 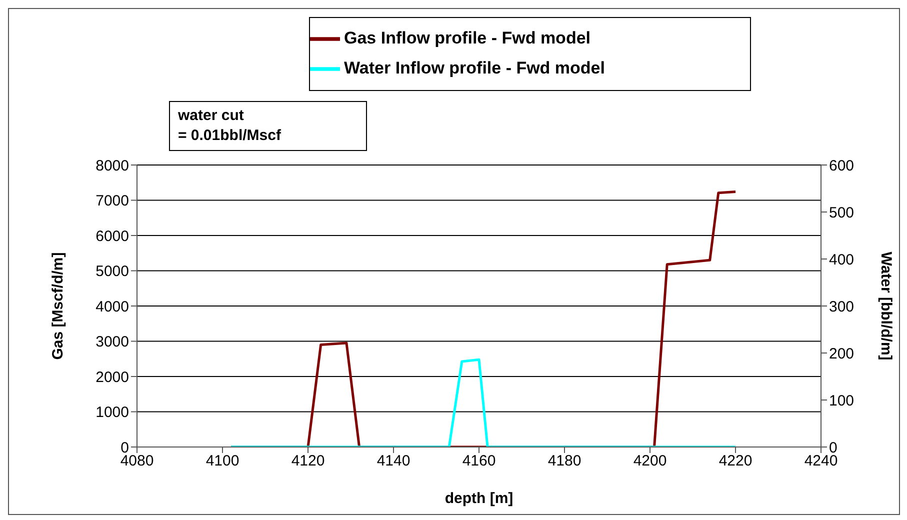 What do you see at coordinates (112, 236) in the screenshot?
I see `y-tick-label: 6000` at bounding box center [112, 236].